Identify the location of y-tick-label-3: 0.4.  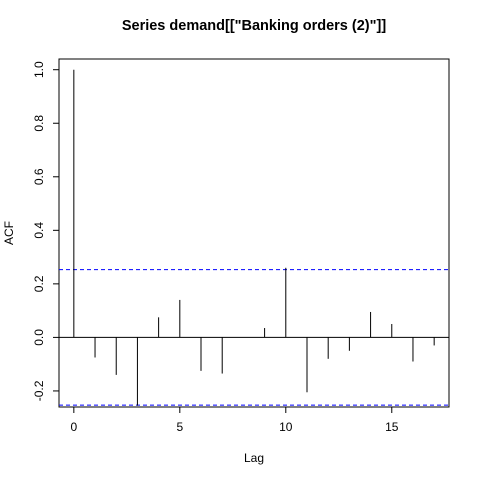
(39, 230).